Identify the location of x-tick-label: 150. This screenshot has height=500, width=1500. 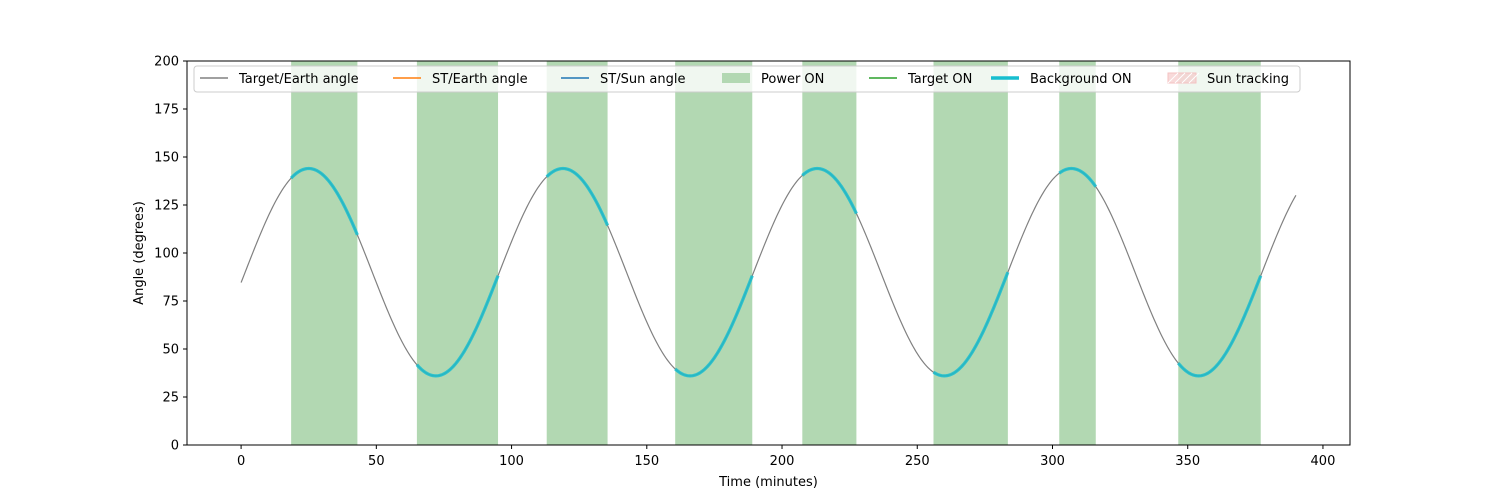
(646, 461).